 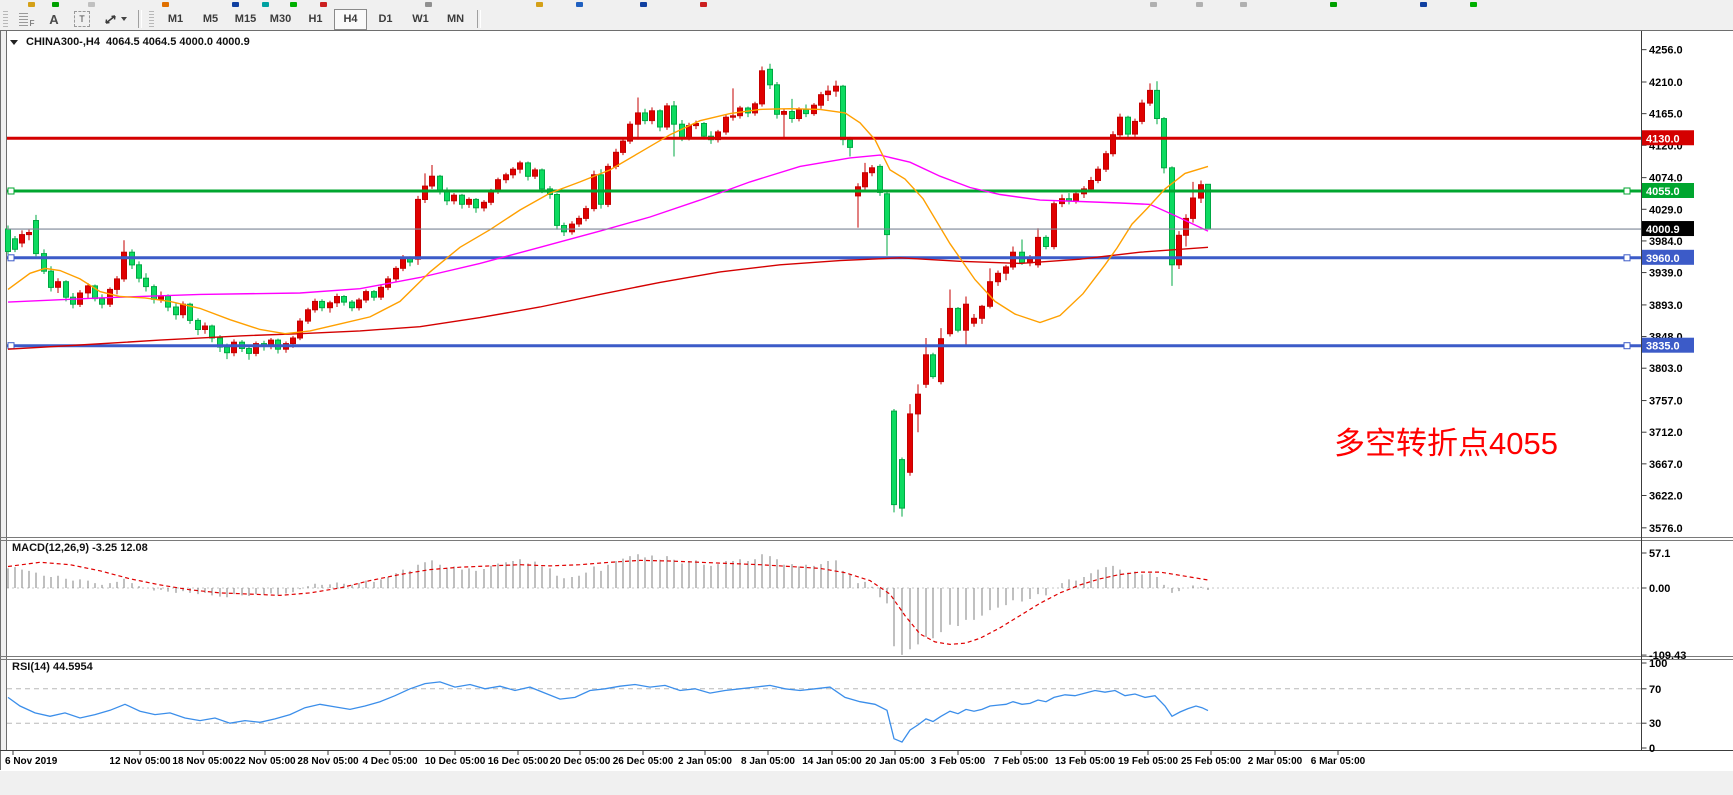 What do you see at coordinates (1659, 554) in the screenshot?
I see `svg-text: 57.1` at bounding box center [1659, 554].